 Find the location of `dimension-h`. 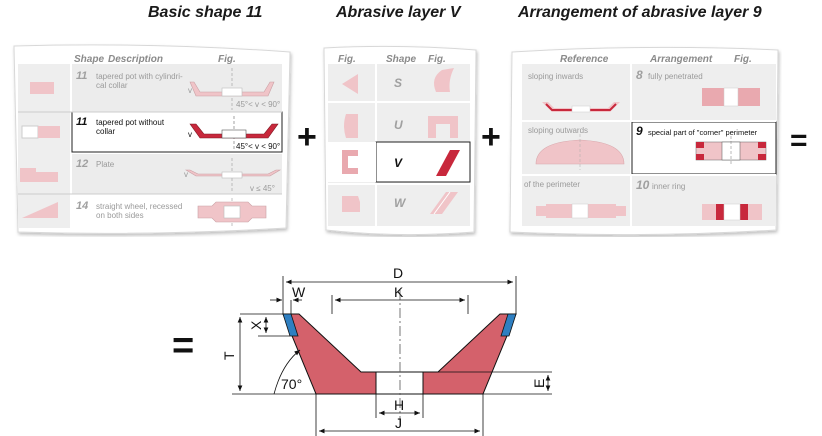

dimension-h is located at coordinates (399, 406).